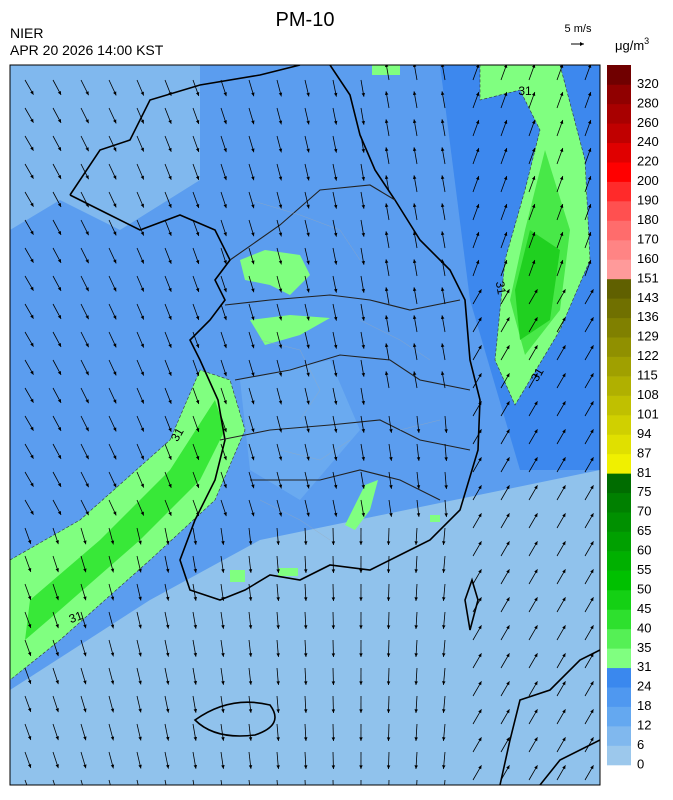 The width and height of the screenshot is (673, 800). What do you see at coordinates (646, 41) in the screenshot?
I see `unit-exponent: 3` at bounding box center [646, 41].